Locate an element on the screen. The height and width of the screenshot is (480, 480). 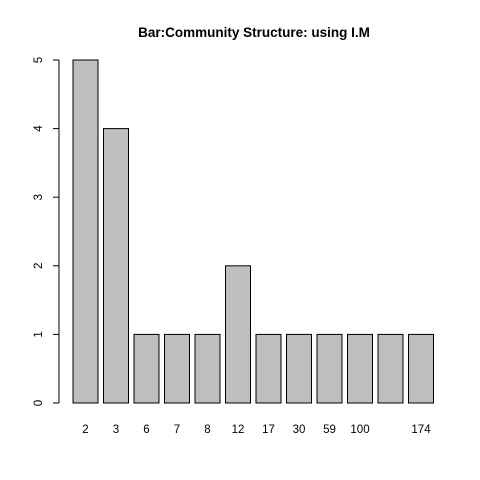
x-tick-label: 3 is located at coordinates (116, 430).